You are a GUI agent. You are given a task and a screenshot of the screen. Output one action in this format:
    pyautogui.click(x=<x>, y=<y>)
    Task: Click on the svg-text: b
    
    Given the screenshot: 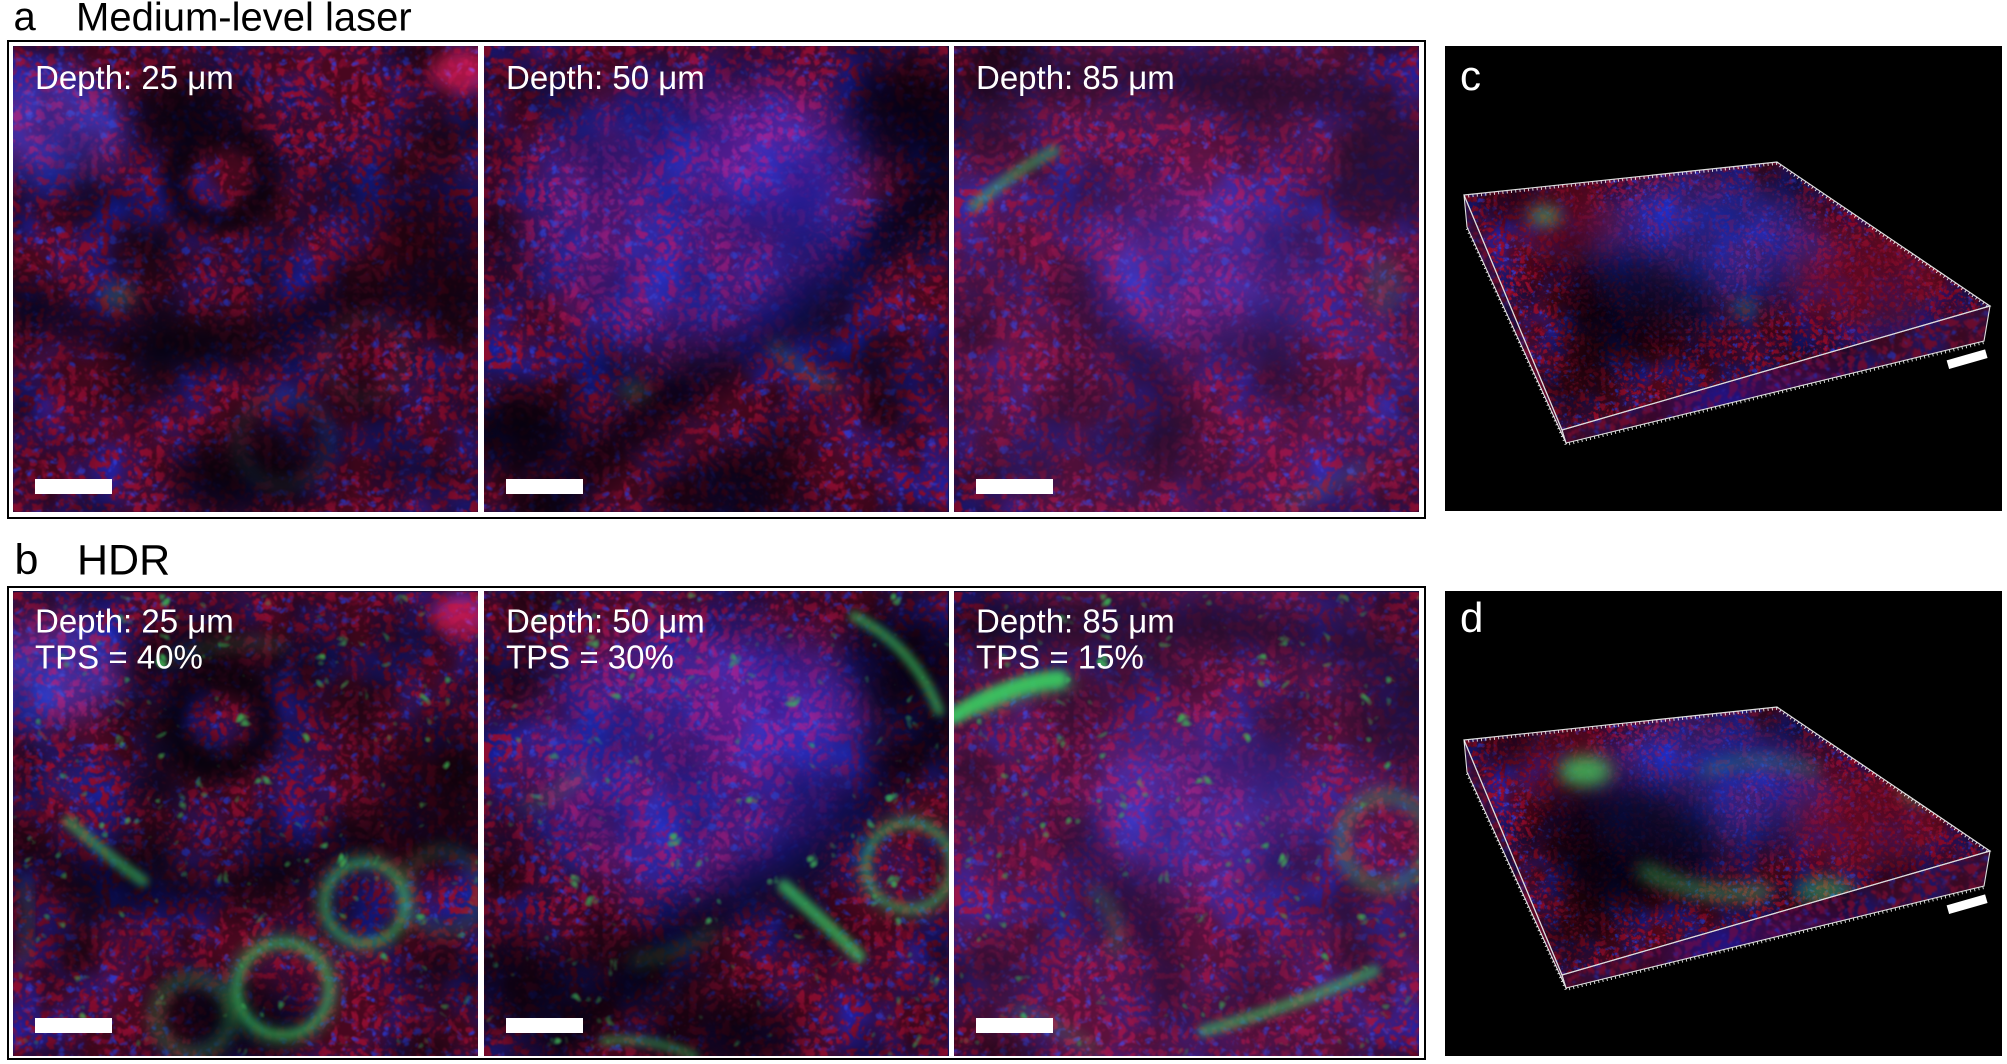 What is the action you would take?
    pyautogui.click(x=27, y=560)
    